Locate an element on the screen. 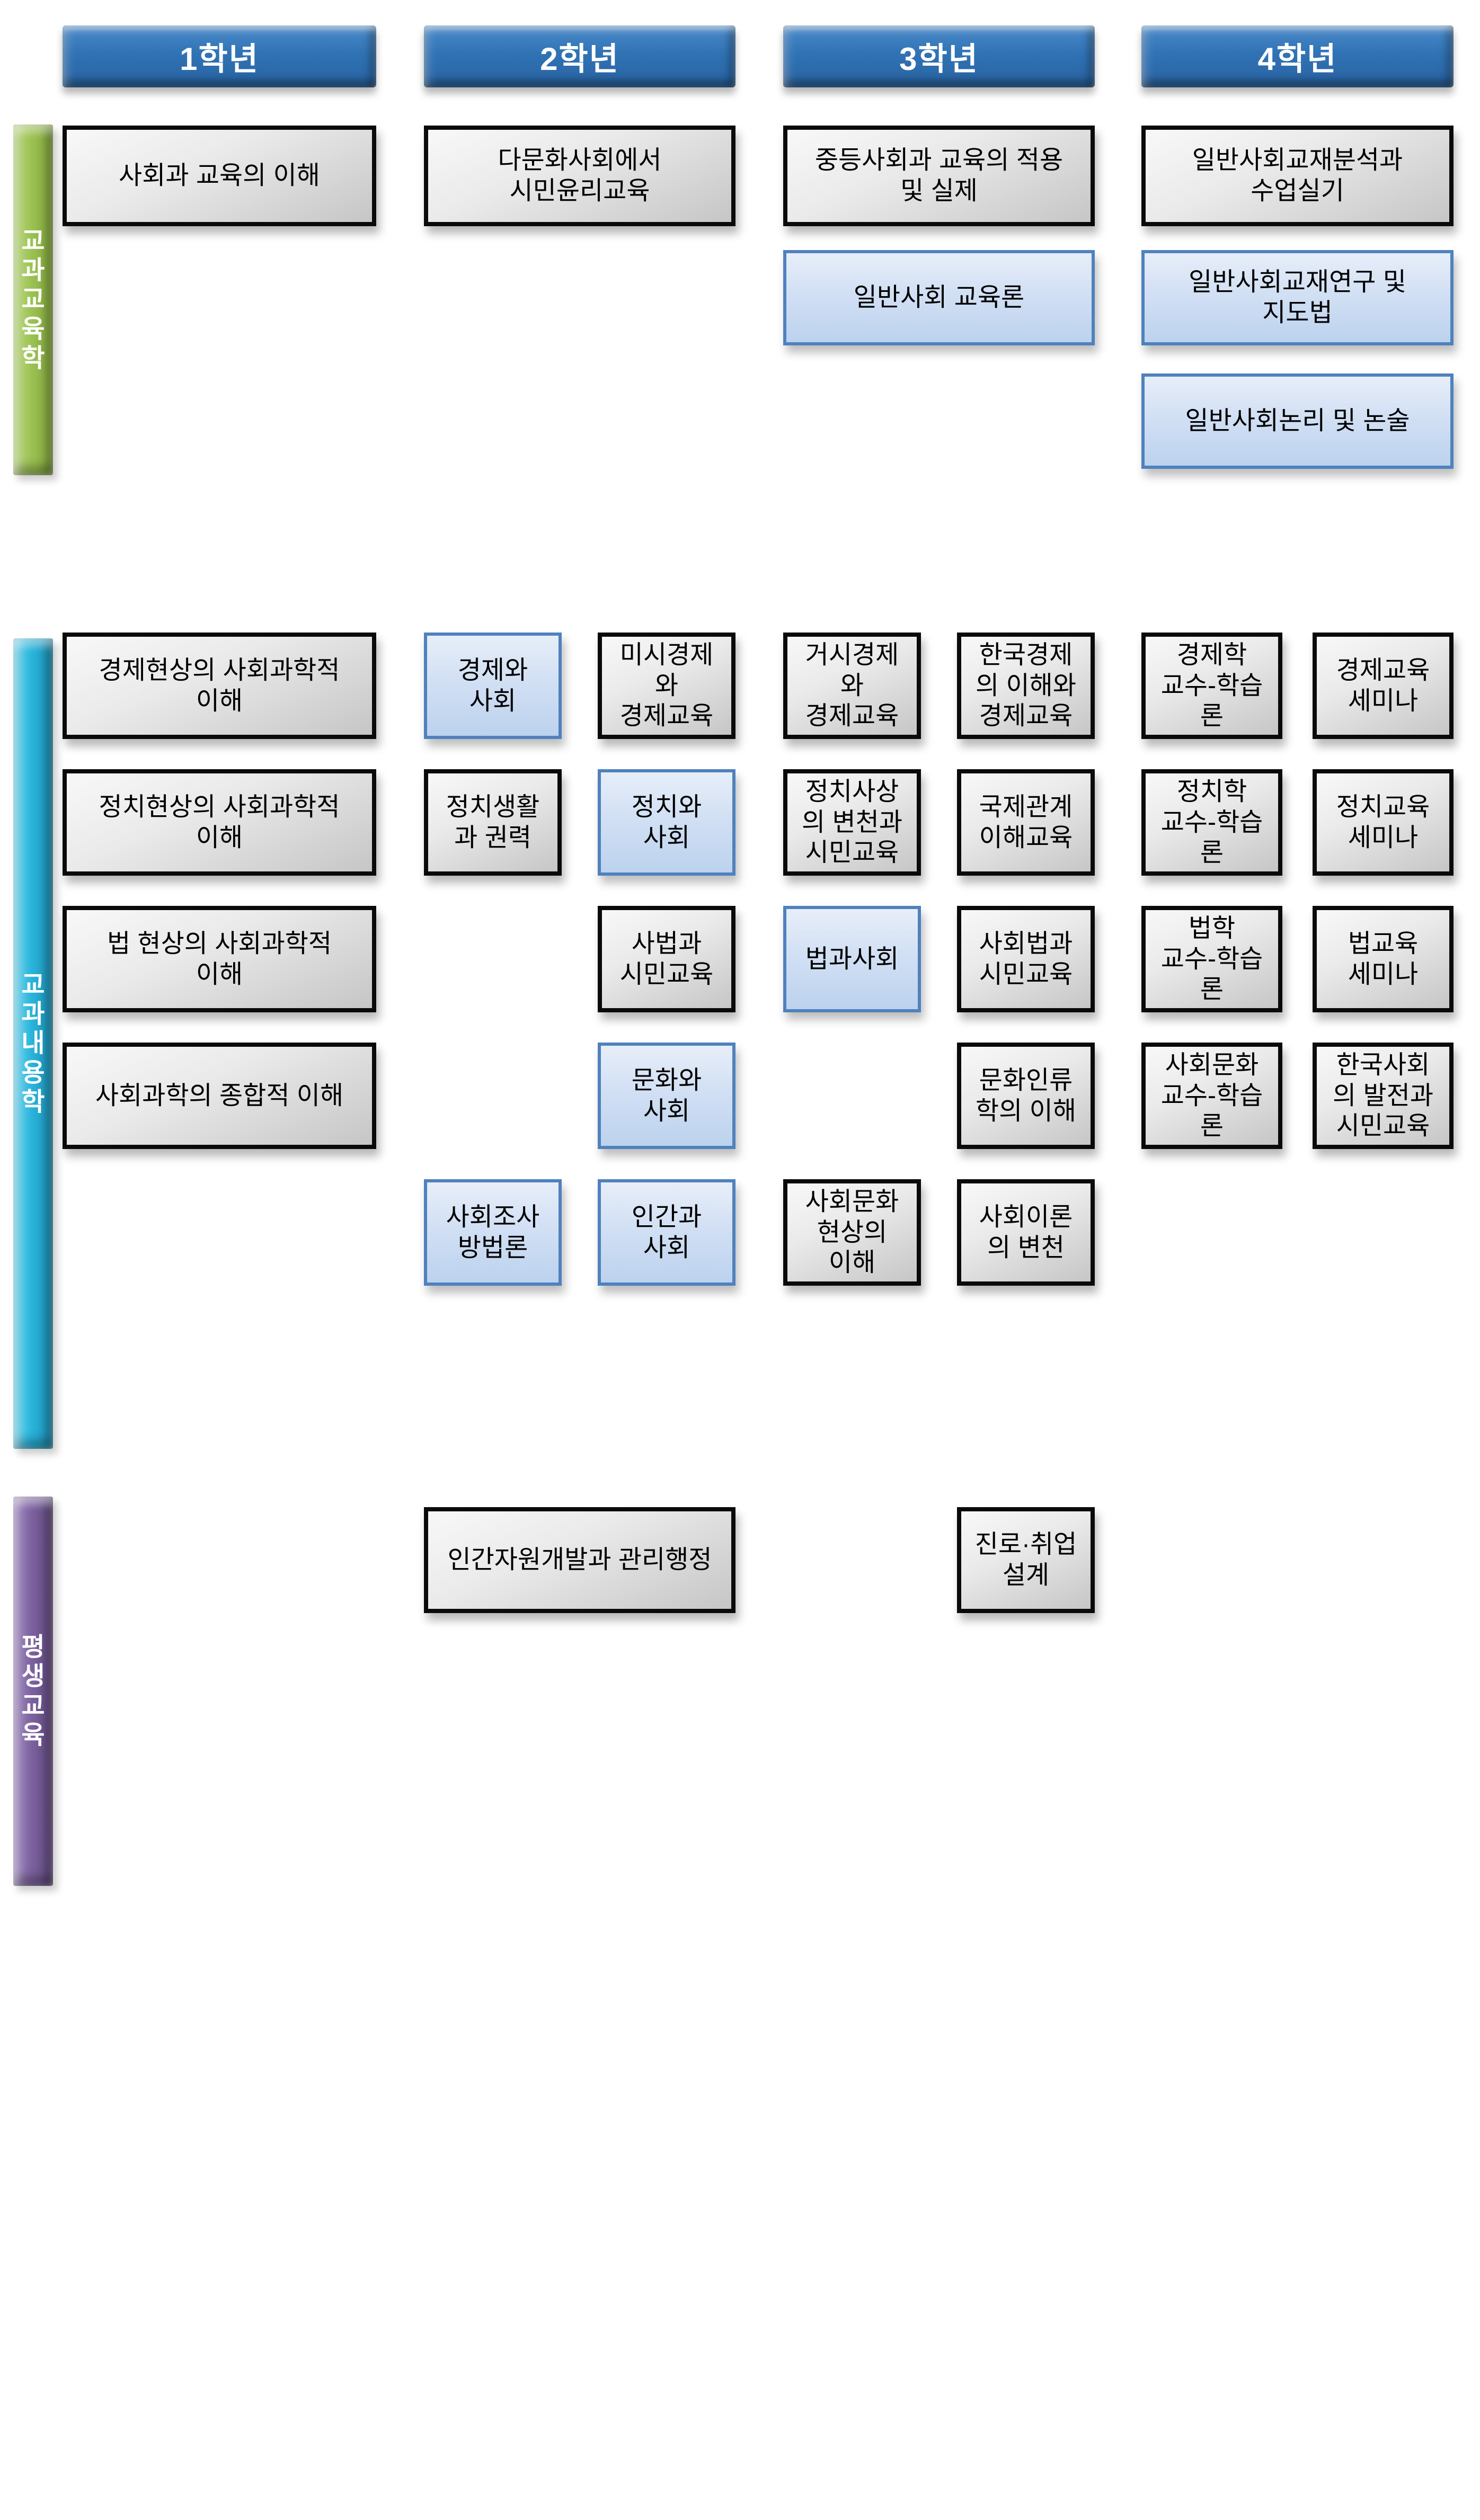 Image resolution: width=1480 pixels, height=2520 pixels. course-box: 법 현상의 사회과학적 이해 is located at coordinates (219, 959).